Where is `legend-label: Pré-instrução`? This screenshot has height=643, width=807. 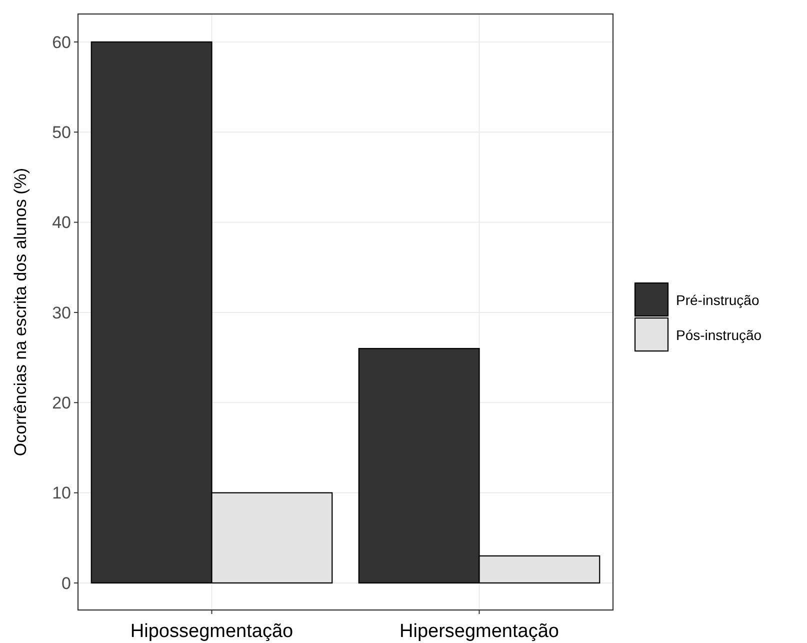 legend-label: Pré-instrução is located at coordinates (718, 300).